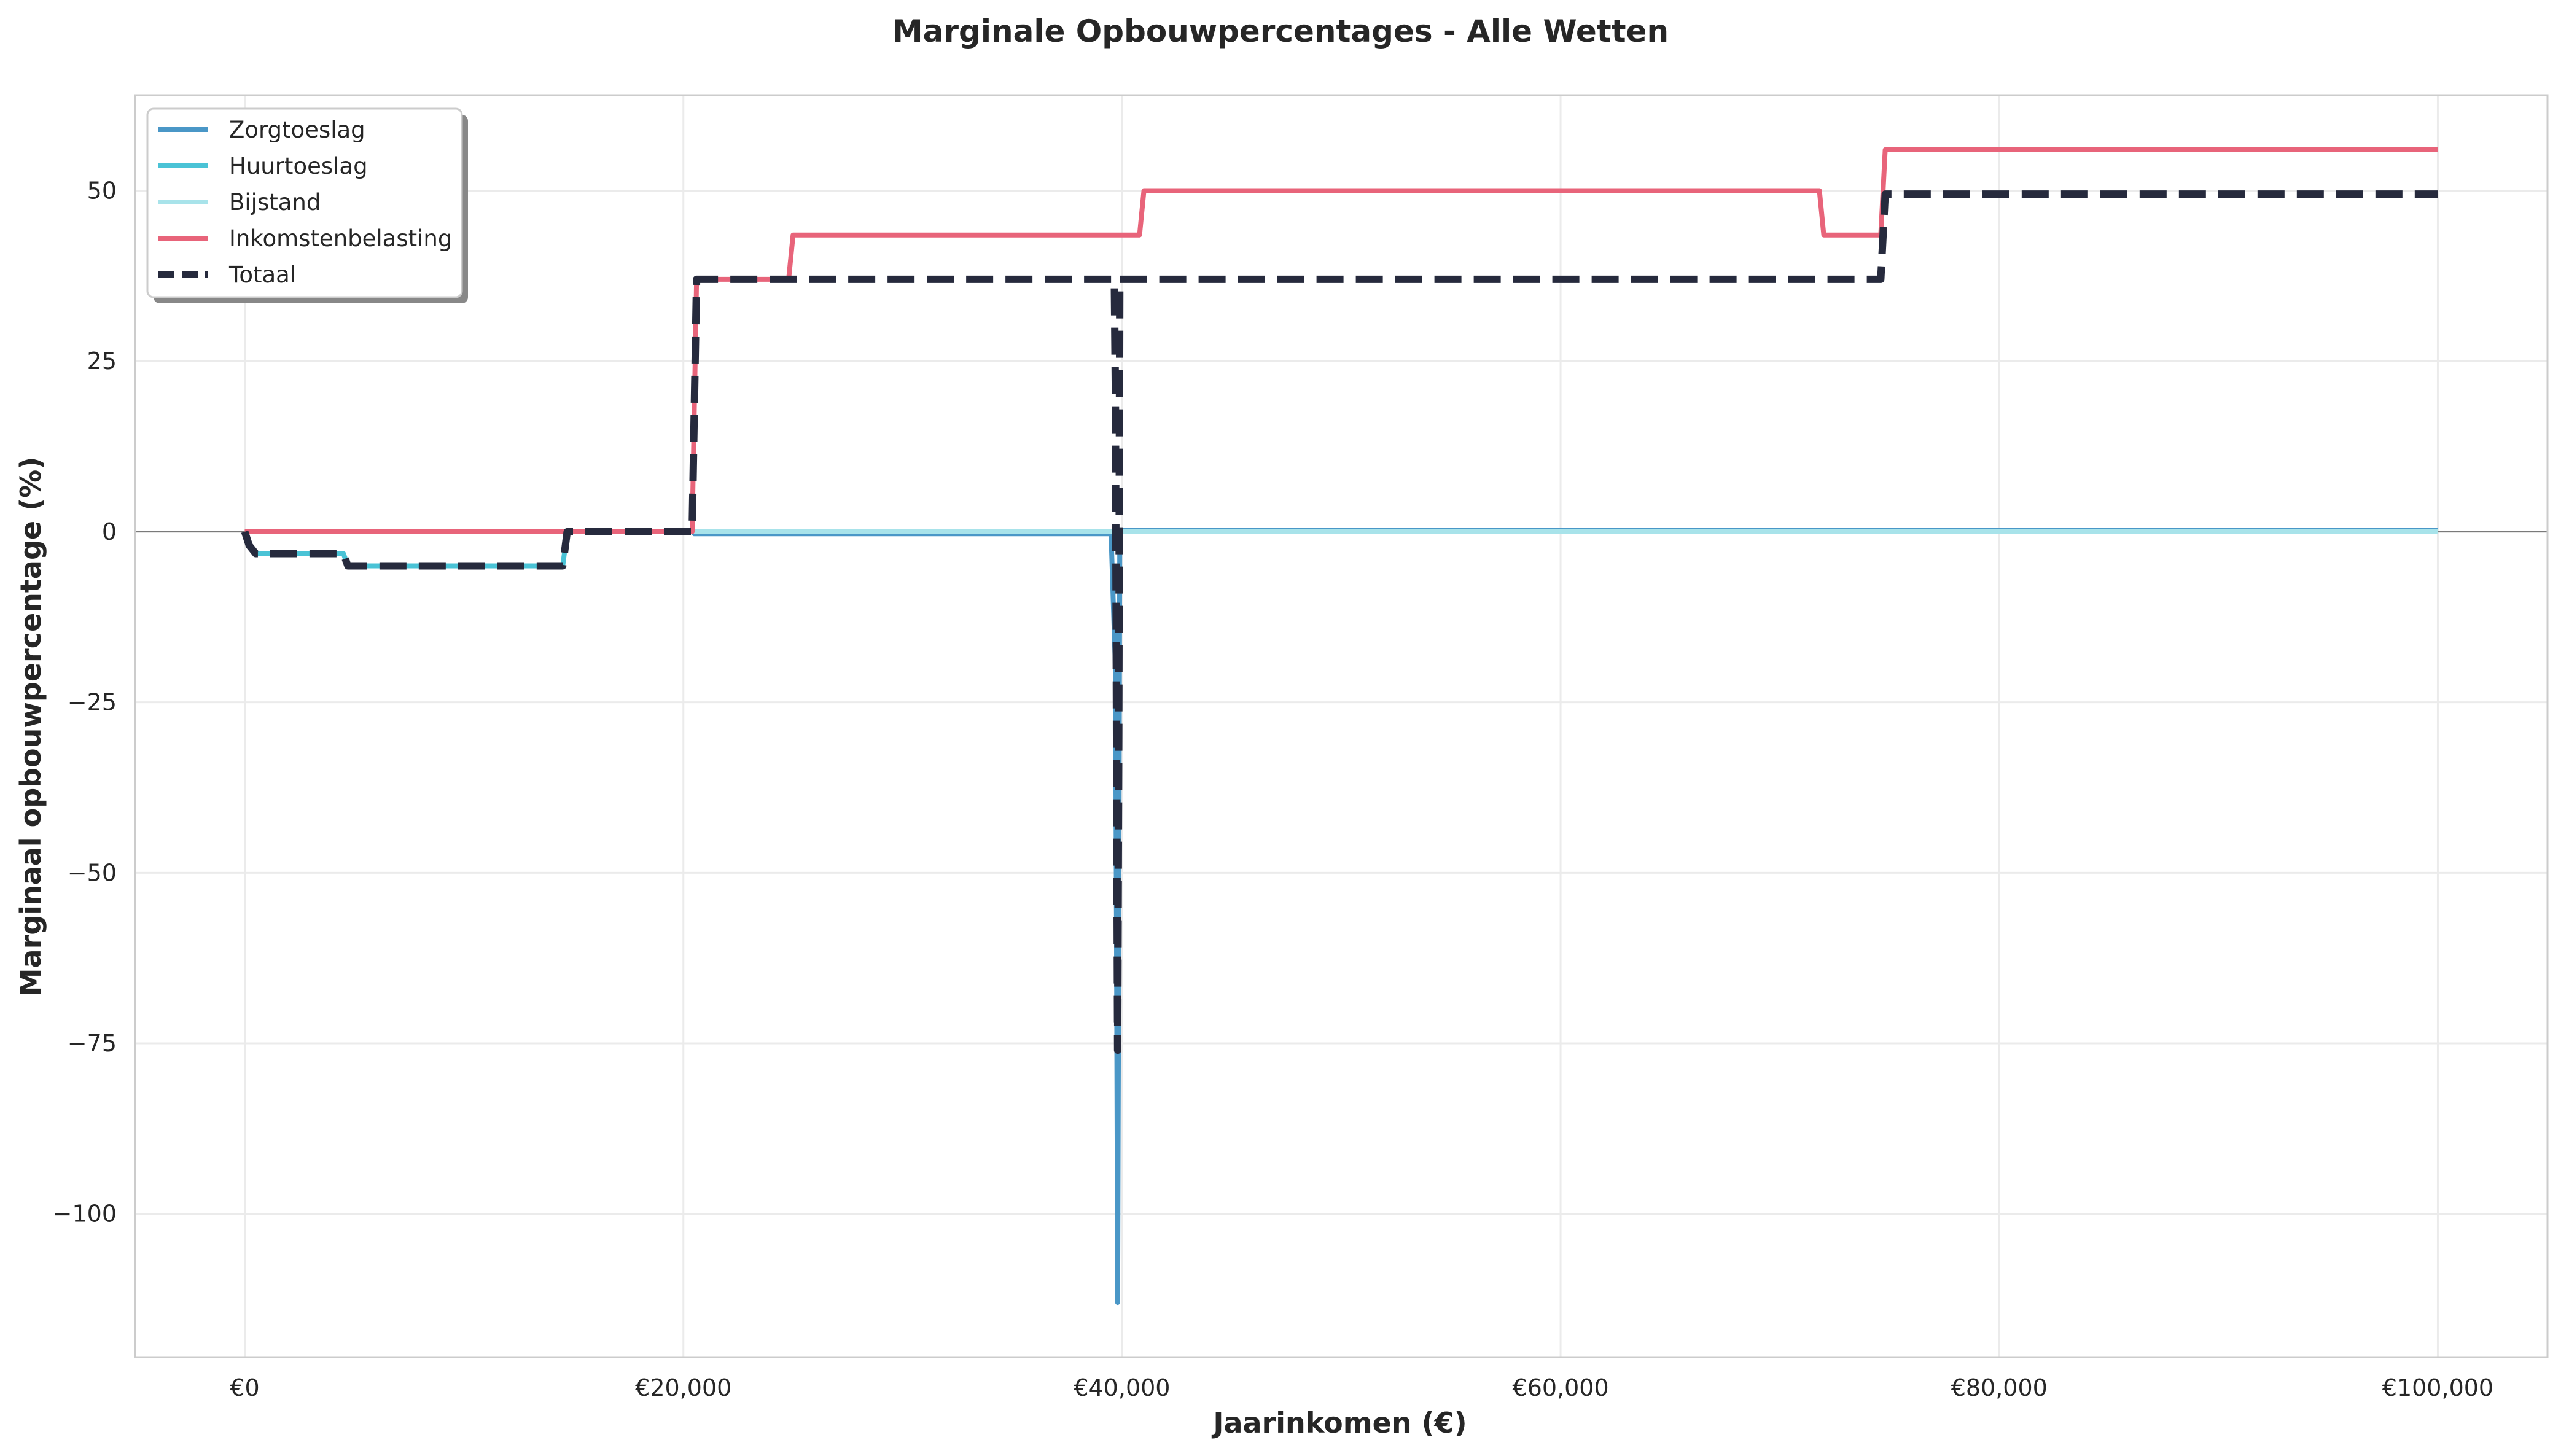  Describe the element at coordinates (92, 1043) in the screenshot. I see `y-tick-label: −75` at that location.